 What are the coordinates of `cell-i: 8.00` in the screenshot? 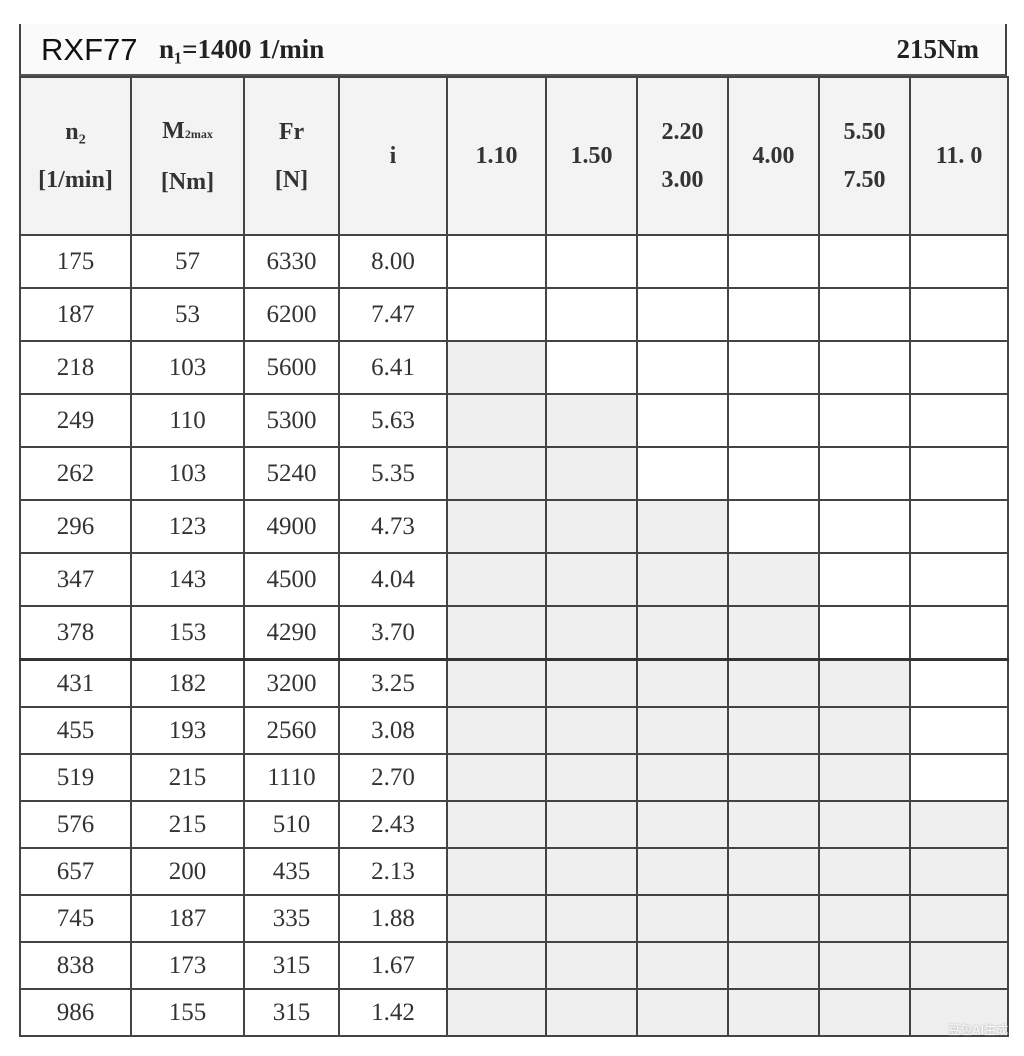 It's located at (393, 261).